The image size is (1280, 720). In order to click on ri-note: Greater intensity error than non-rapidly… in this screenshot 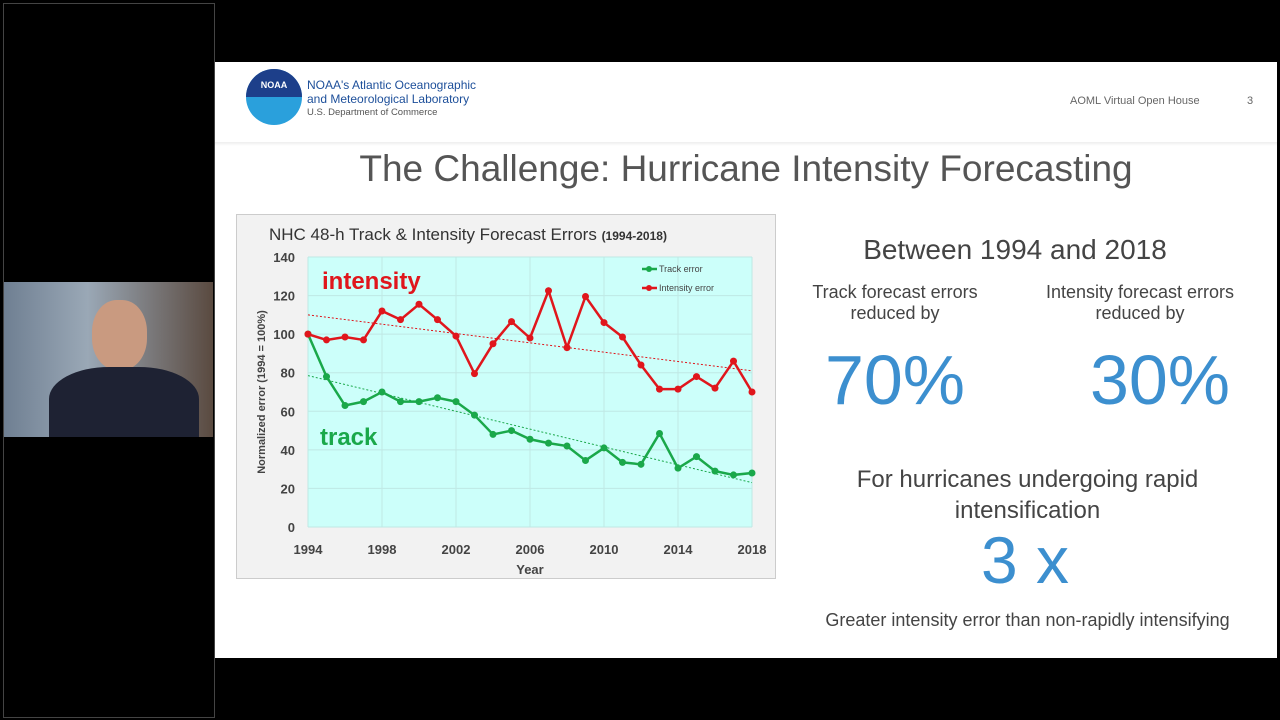, I will do `click(1027, 620)`.